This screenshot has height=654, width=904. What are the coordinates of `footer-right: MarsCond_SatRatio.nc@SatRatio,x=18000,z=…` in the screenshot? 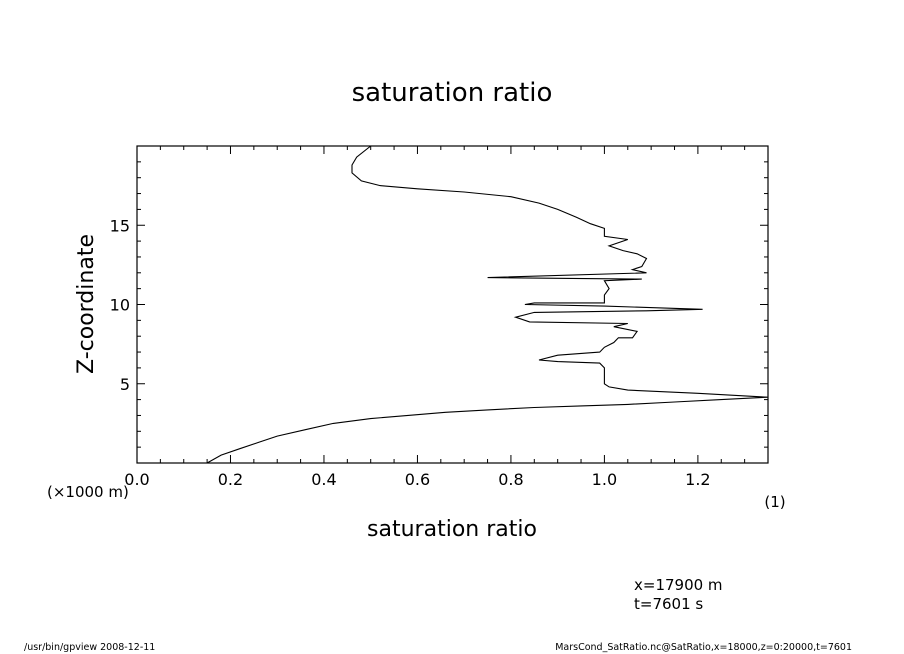 It's located at (703, 647).